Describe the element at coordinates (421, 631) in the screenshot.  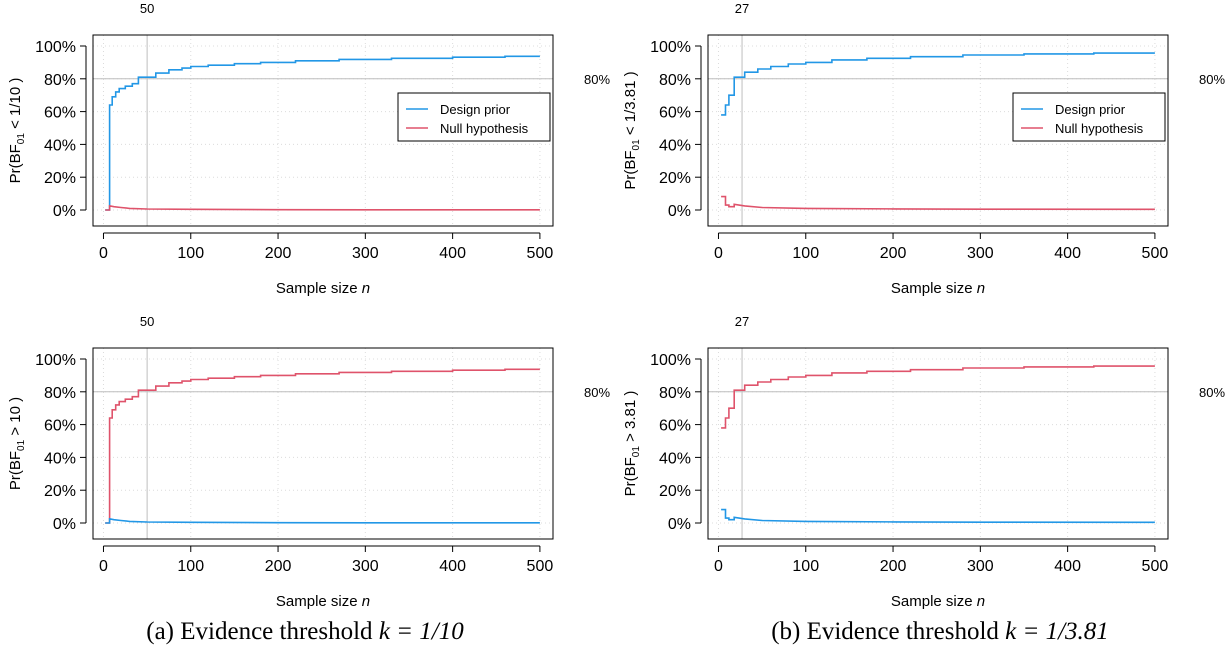
I see `caption-a-k: k = 1/10` at that location.